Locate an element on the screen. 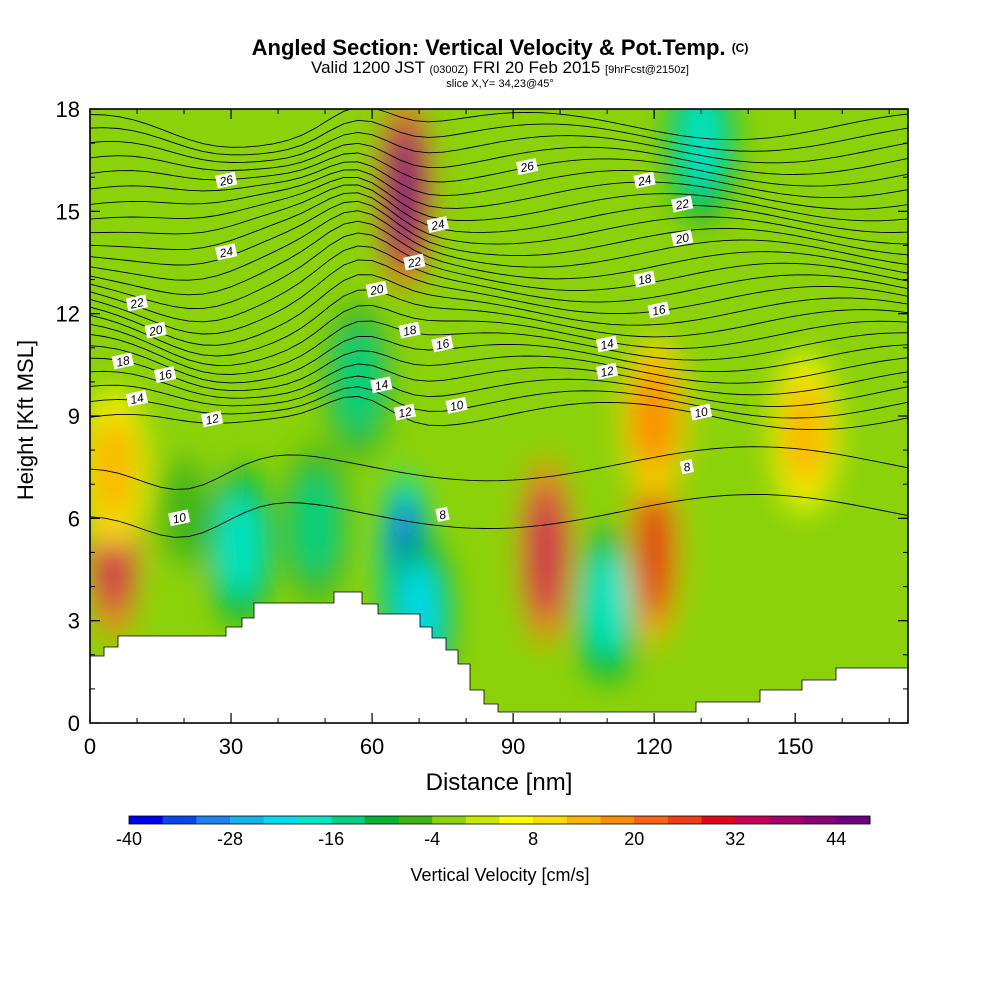  contour-label-19: 24 is located at coordinates (437, 225).